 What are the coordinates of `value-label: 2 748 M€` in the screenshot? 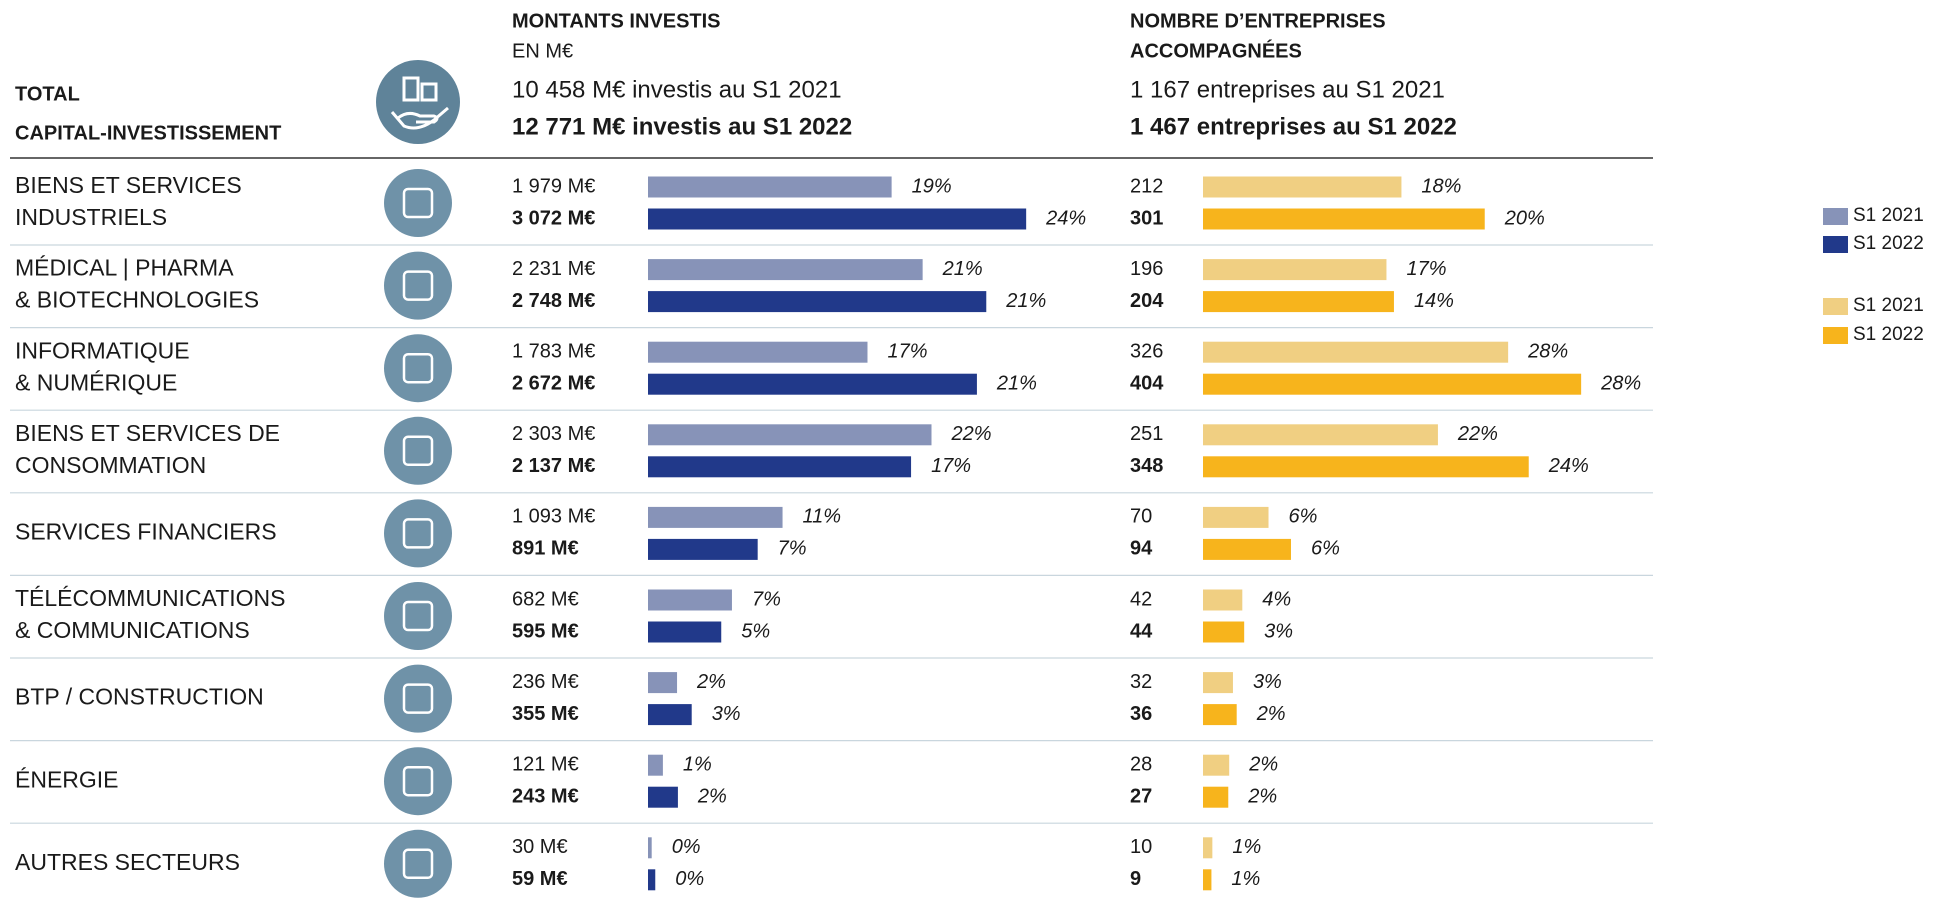 It's located at (553, 301).